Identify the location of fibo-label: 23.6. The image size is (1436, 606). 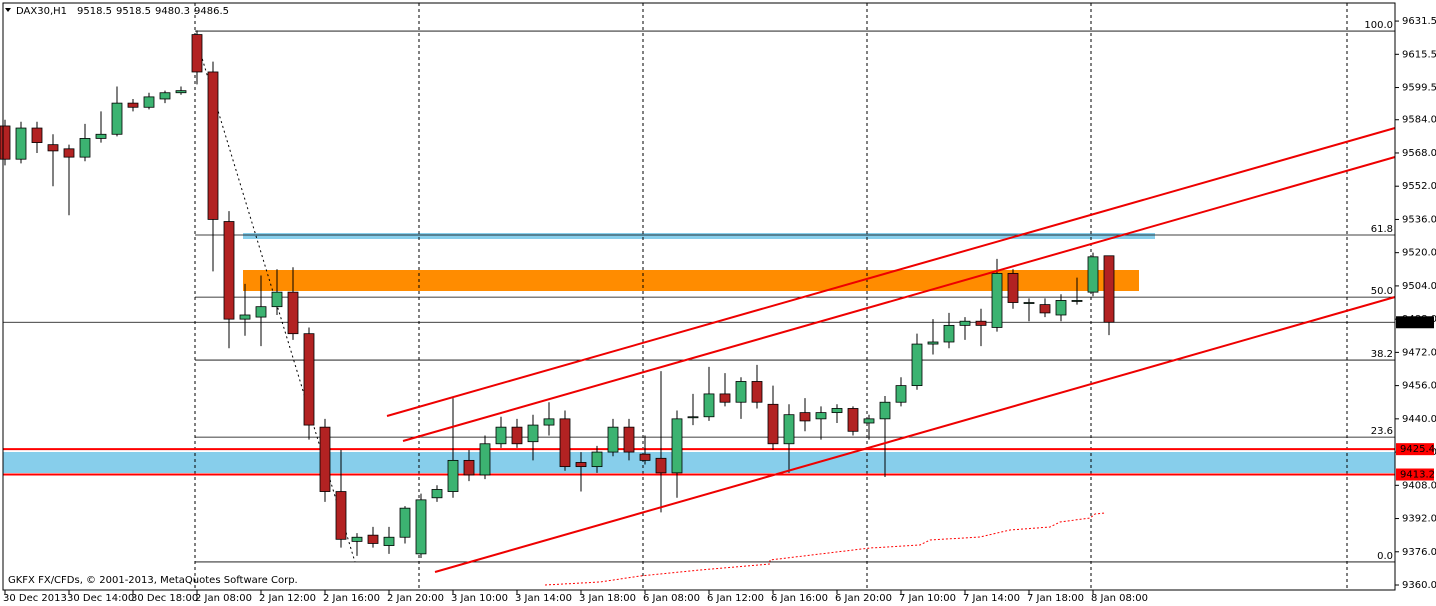
(1382, 431).